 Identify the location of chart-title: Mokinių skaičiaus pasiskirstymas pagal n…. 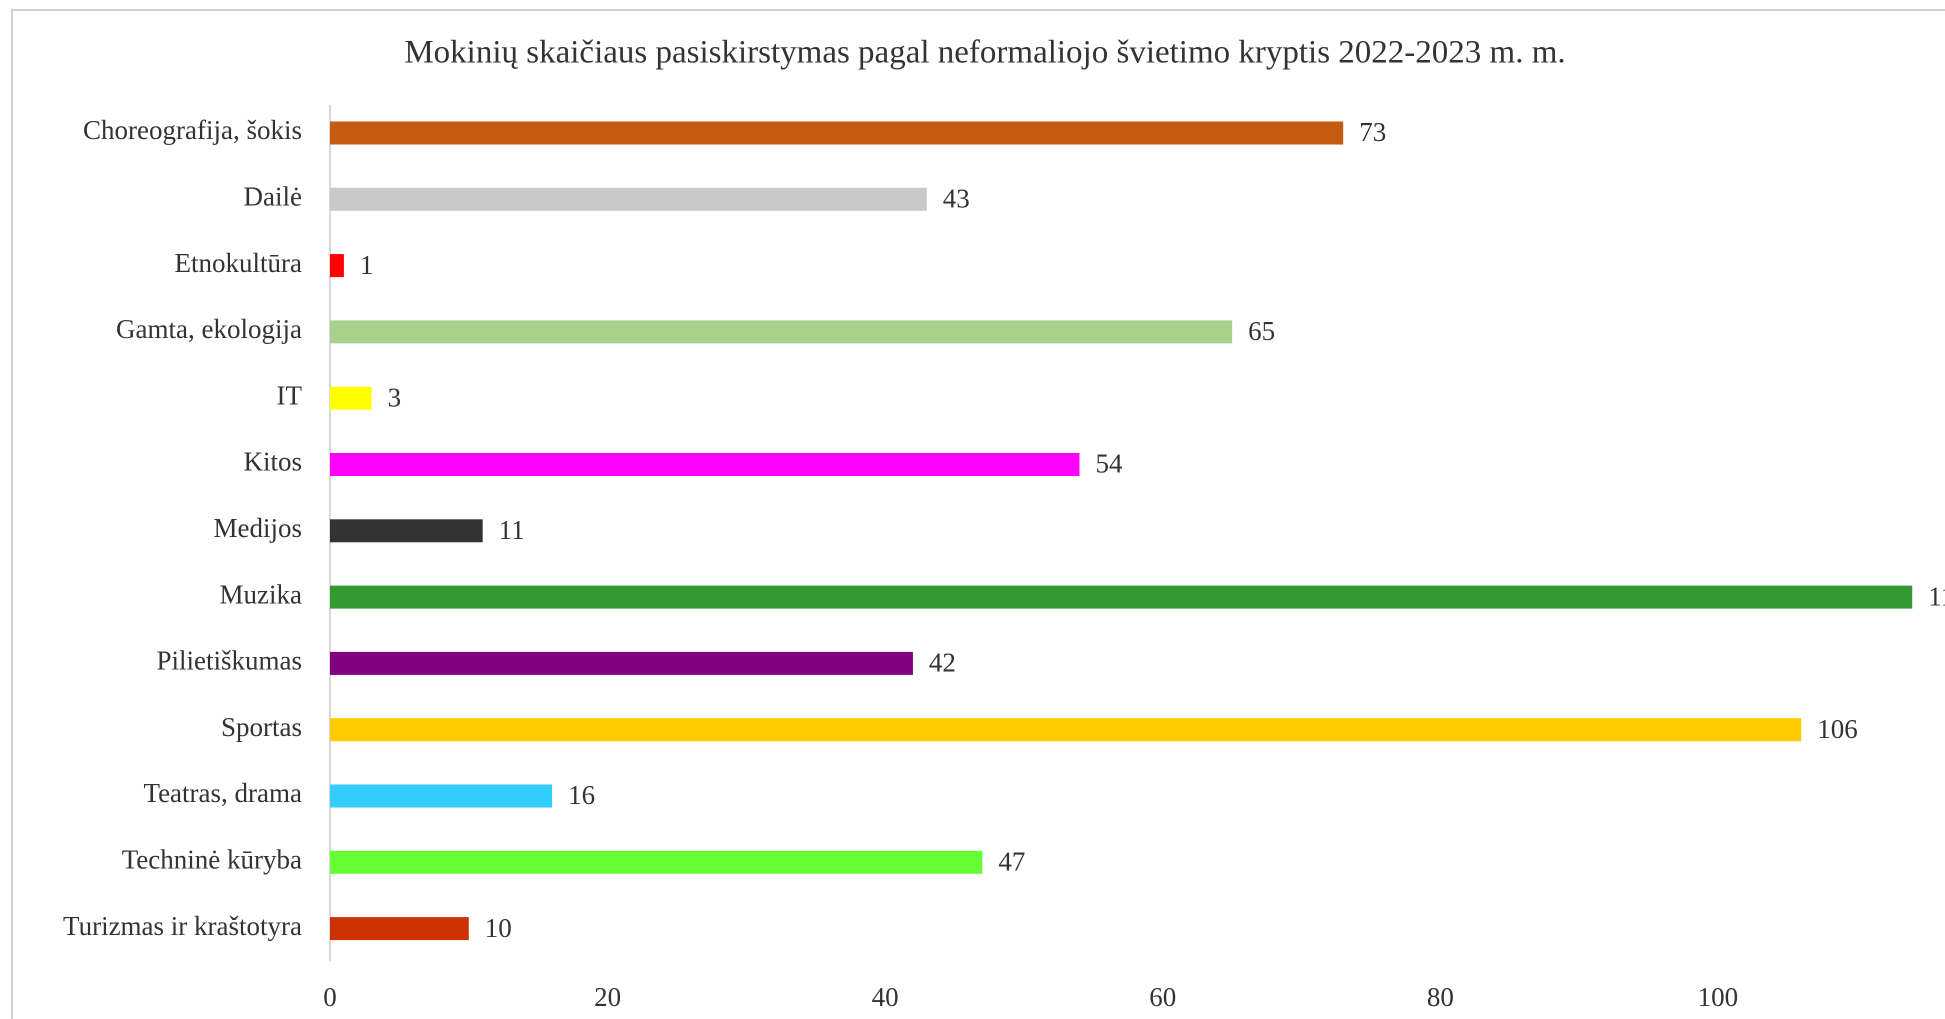
(984, 53).